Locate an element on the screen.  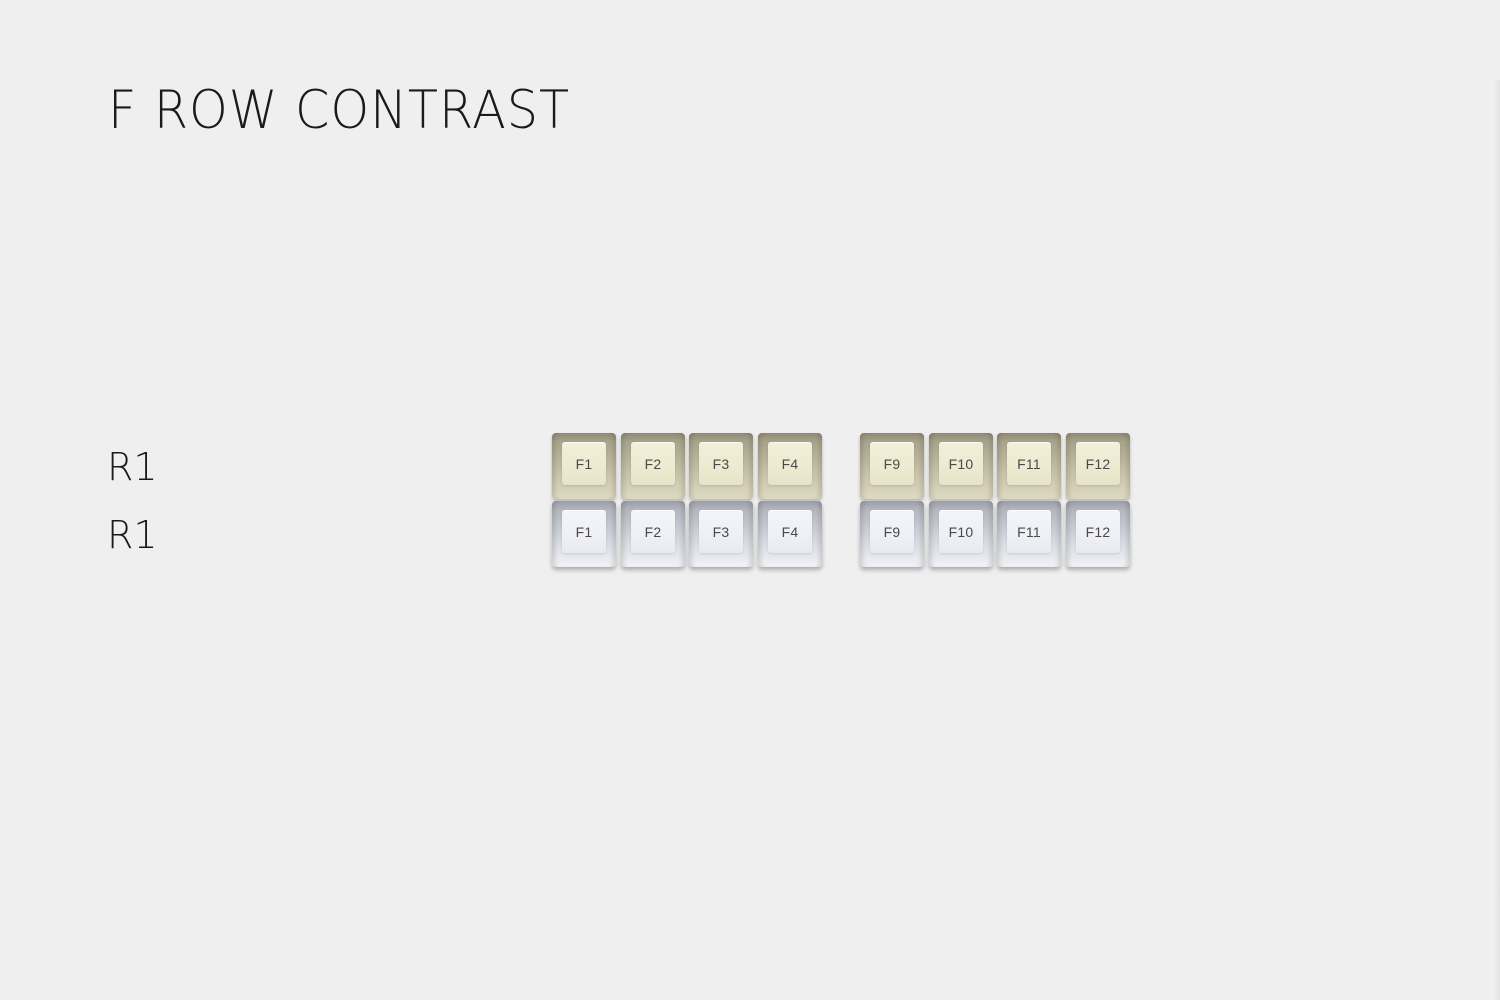
keycap-cream-f12: F12 is located at coordinates (1098, 466).